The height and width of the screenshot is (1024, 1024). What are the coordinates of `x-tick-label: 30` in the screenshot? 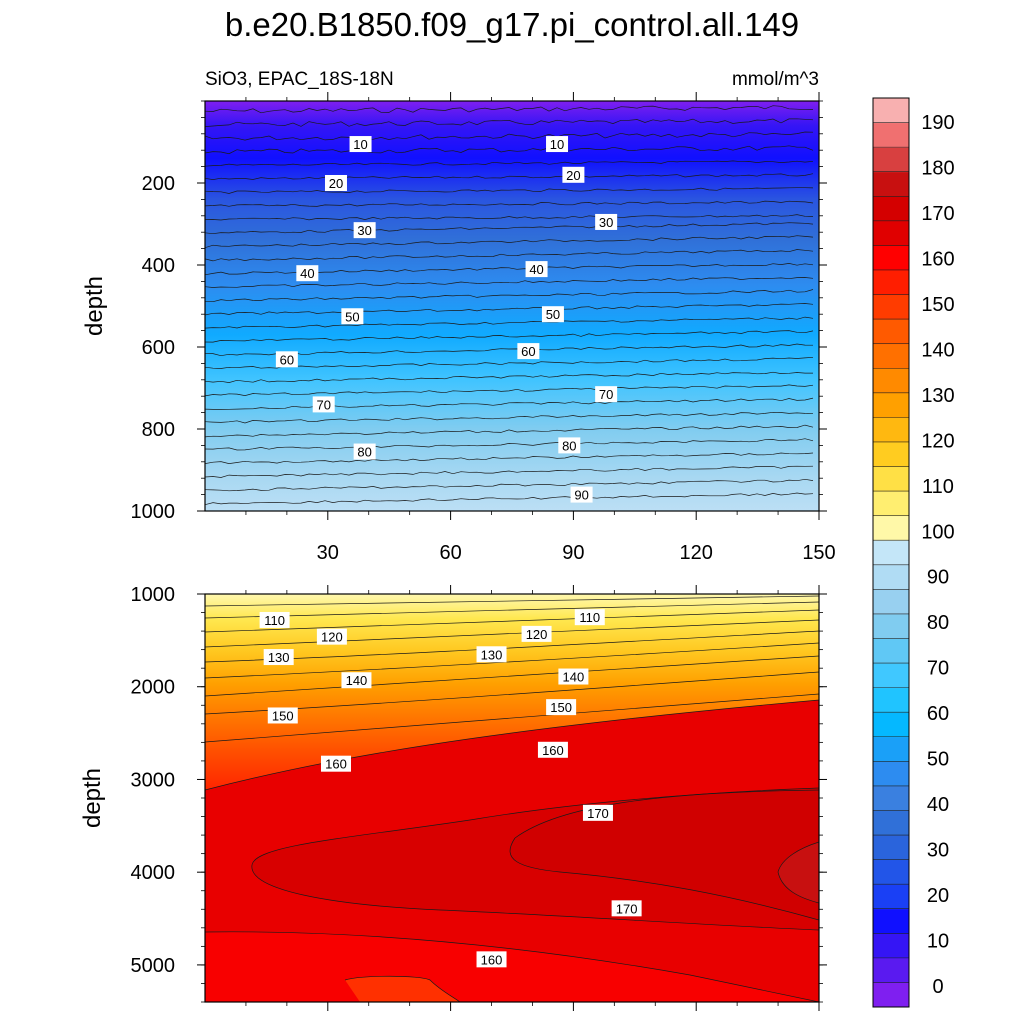 It's located at (328, 553).